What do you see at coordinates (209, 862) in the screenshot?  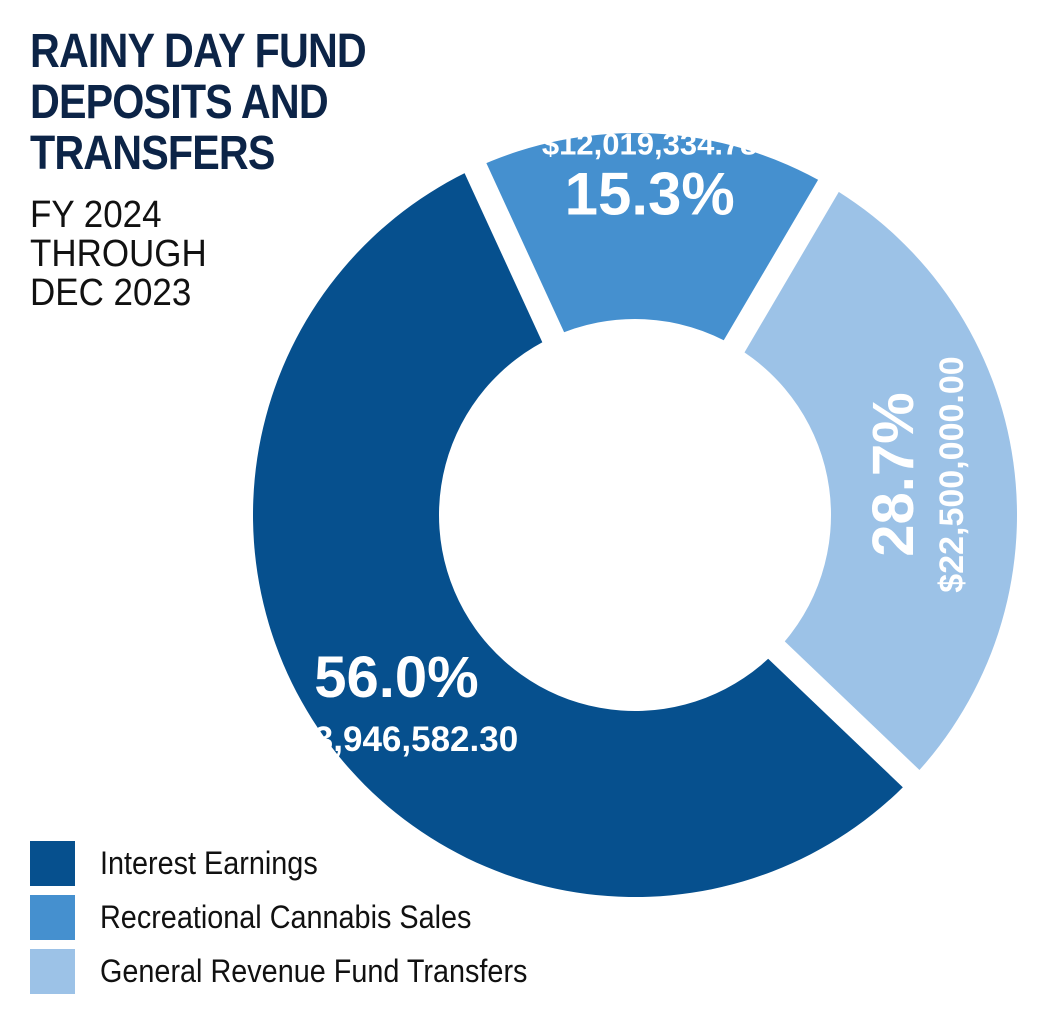 I see `legend-label: Interest Earnings` at bounding box center [209, 862].